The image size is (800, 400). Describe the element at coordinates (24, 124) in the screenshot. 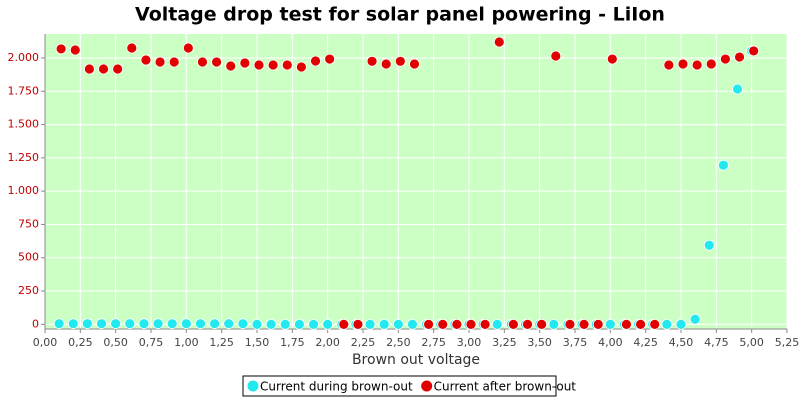

I see `y-tick-label: 1.500` at that location.